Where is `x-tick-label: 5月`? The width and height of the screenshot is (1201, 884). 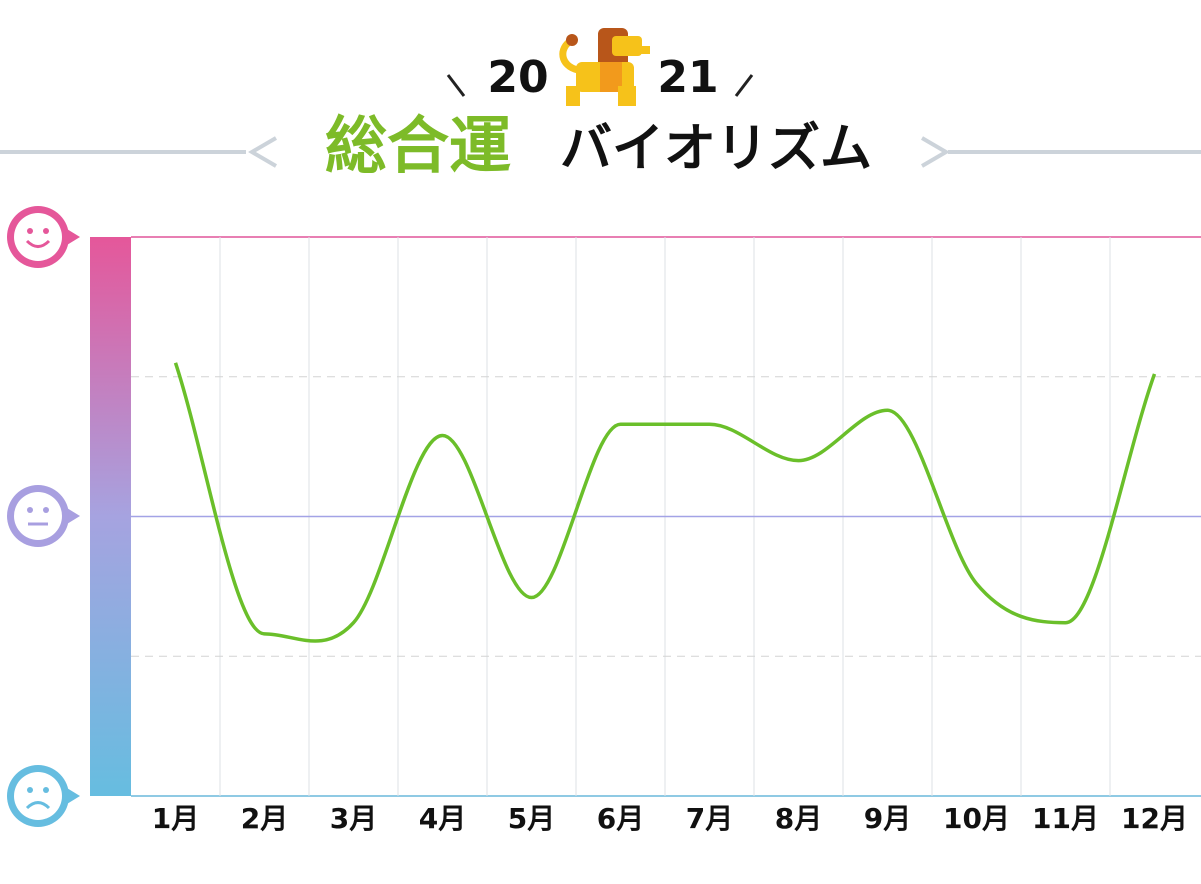 x-tick-label: 5月 is located at coordinates (531, 818).